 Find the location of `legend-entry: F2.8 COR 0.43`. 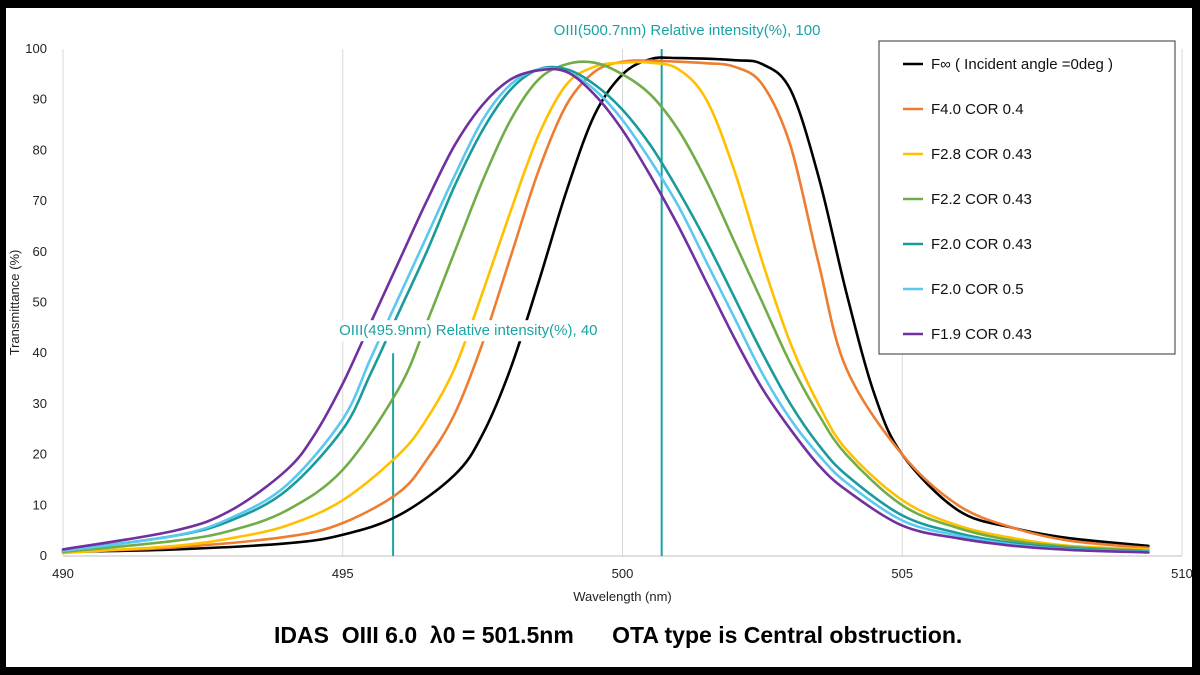

legend-entry: F2.8 COR 0.43 is located at coordinates (981, 154).